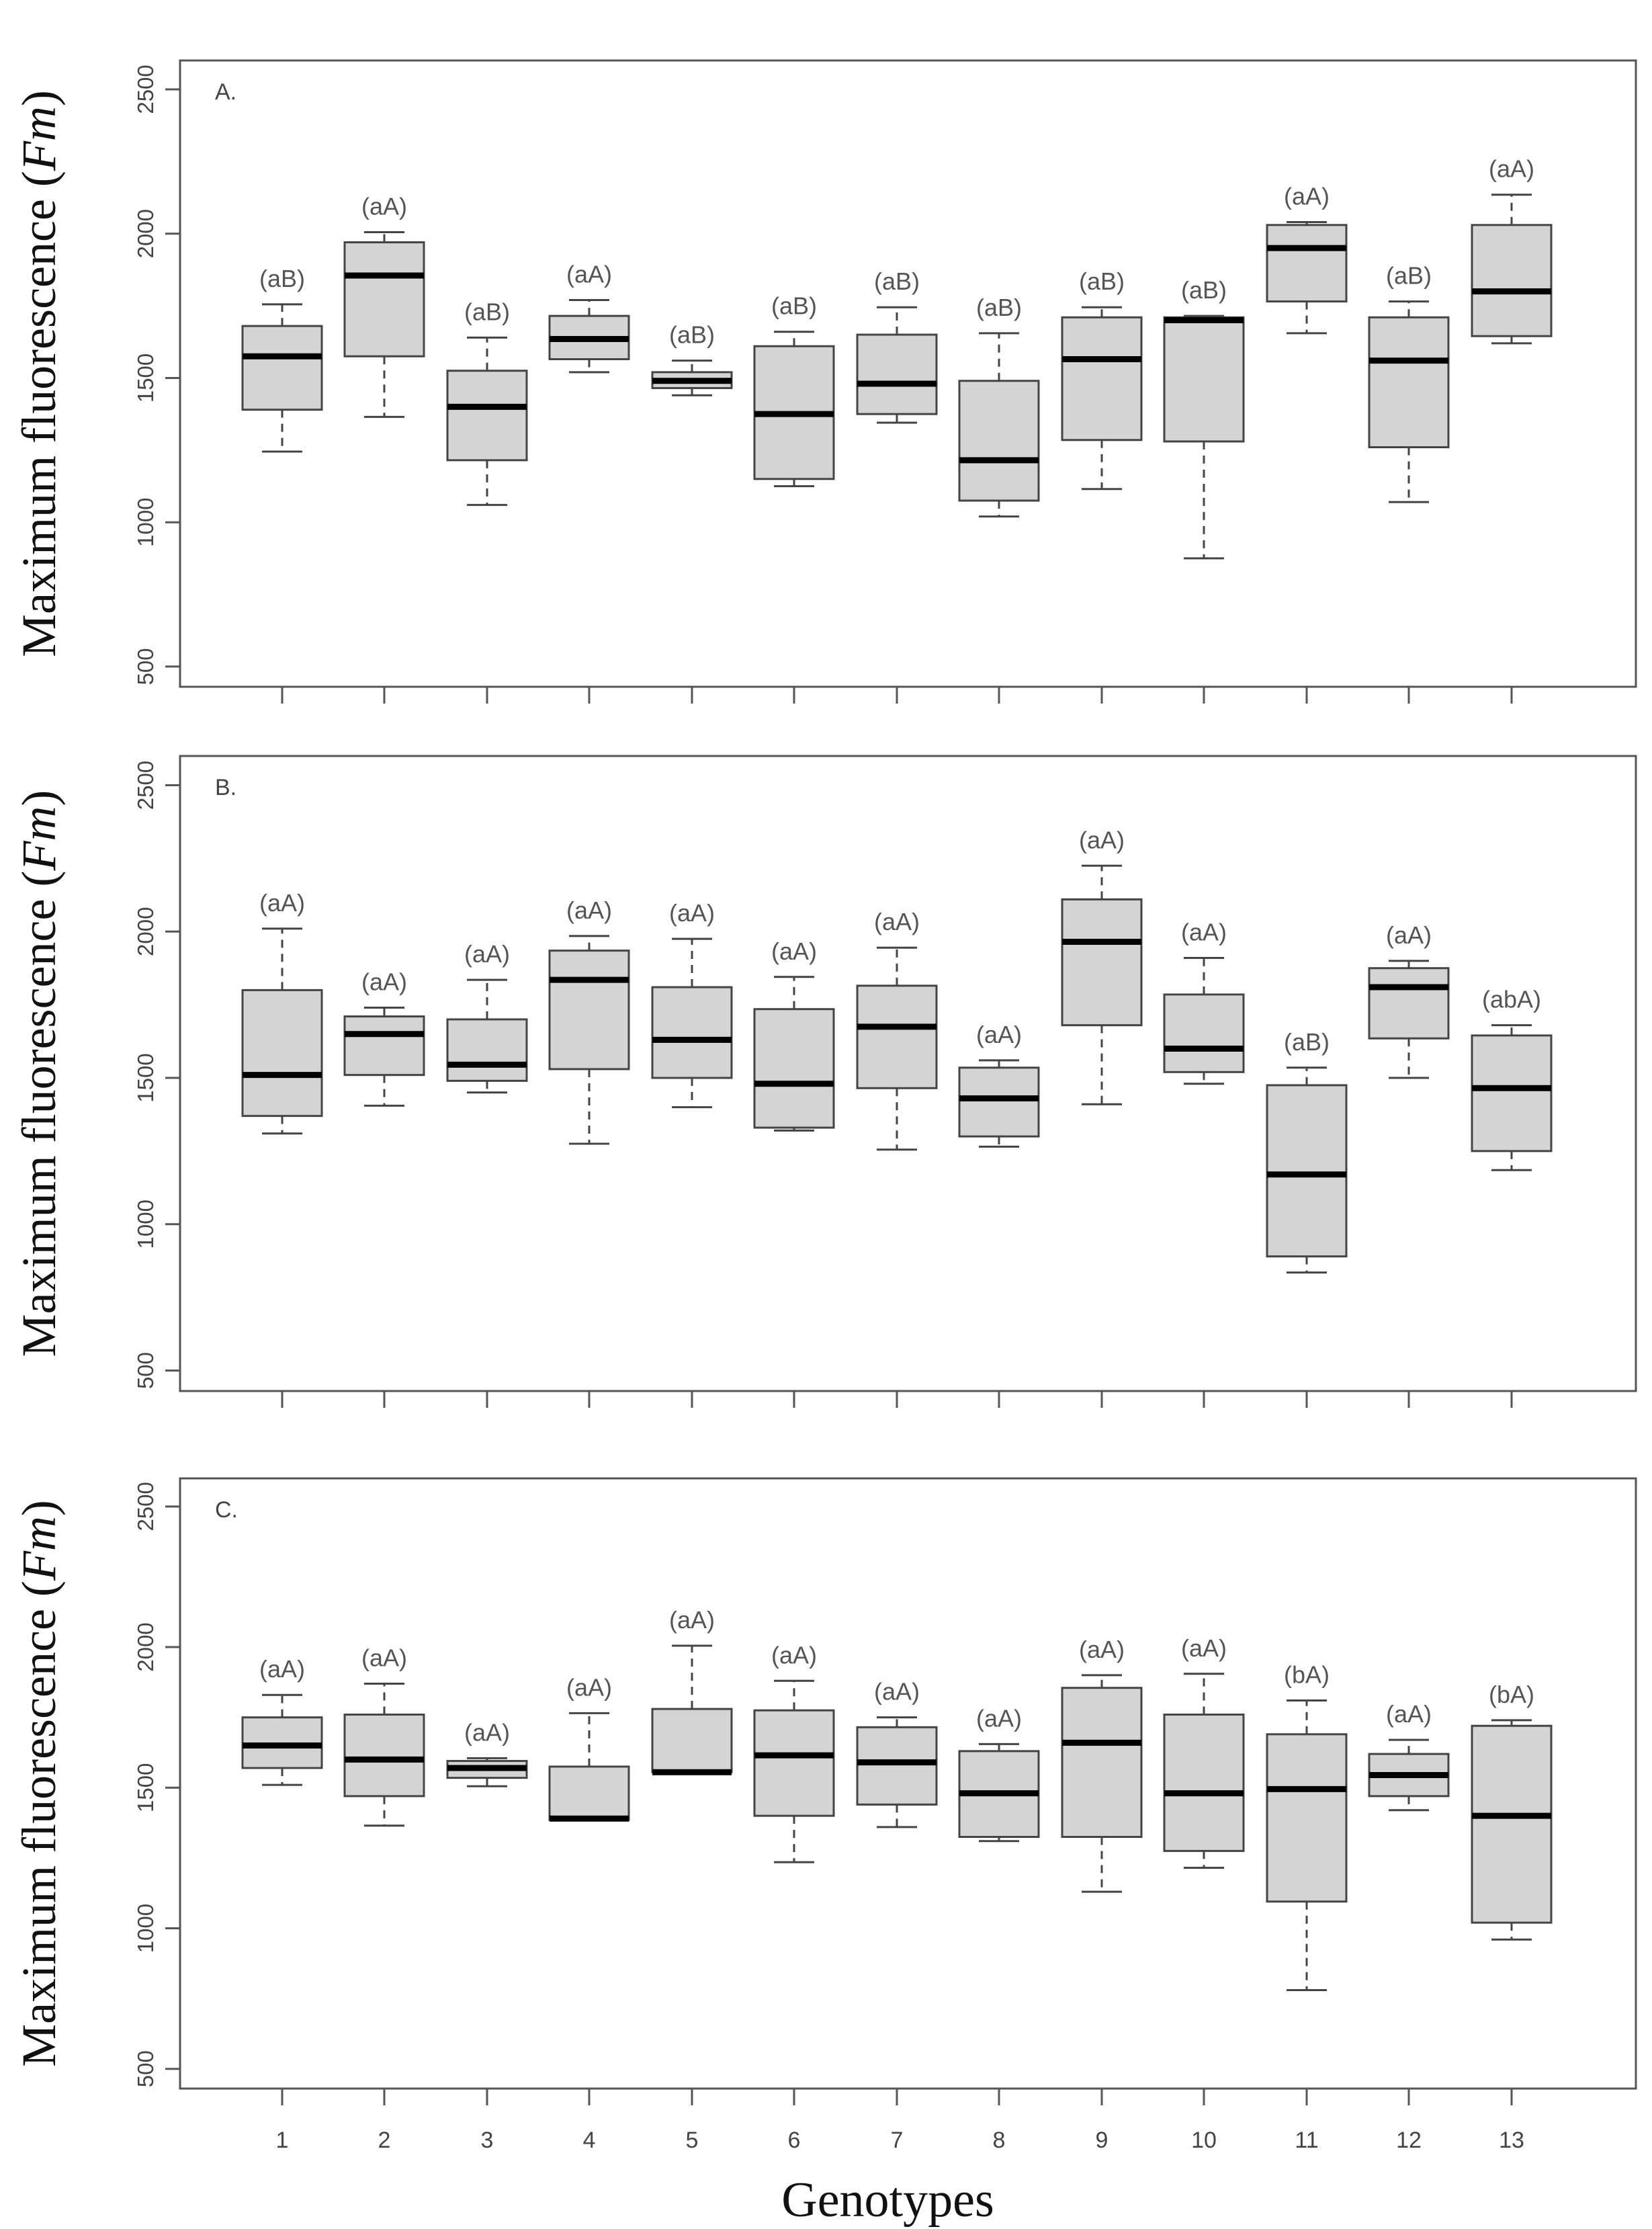 The height and width of the screenshot is (2229, 1652). Describe the element at coordinates (1512, 1078) in the screenshot. I see `box-genotype-13: (abA)` at that location.